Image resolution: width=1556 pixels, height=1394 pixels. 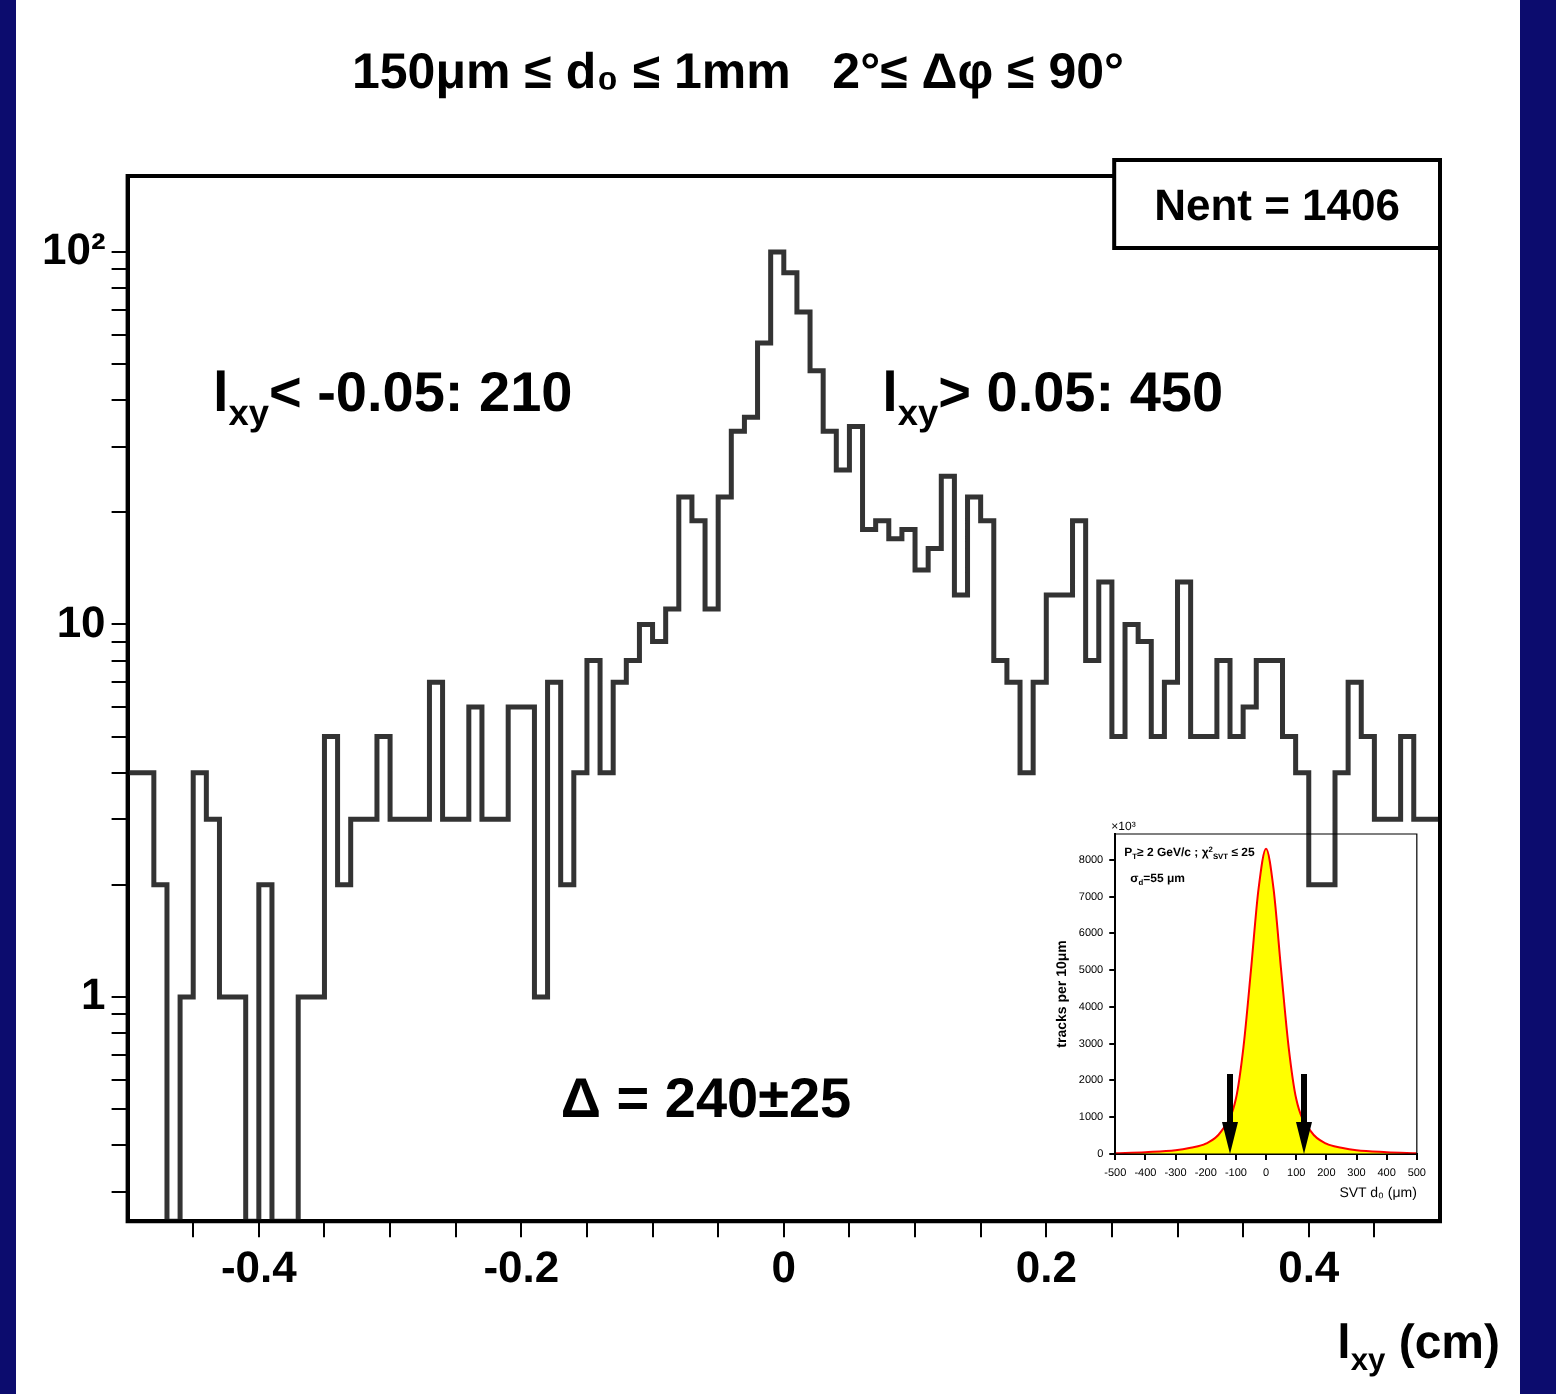 I want to click on y-tick-label: 1, so click(x=93, y=994).